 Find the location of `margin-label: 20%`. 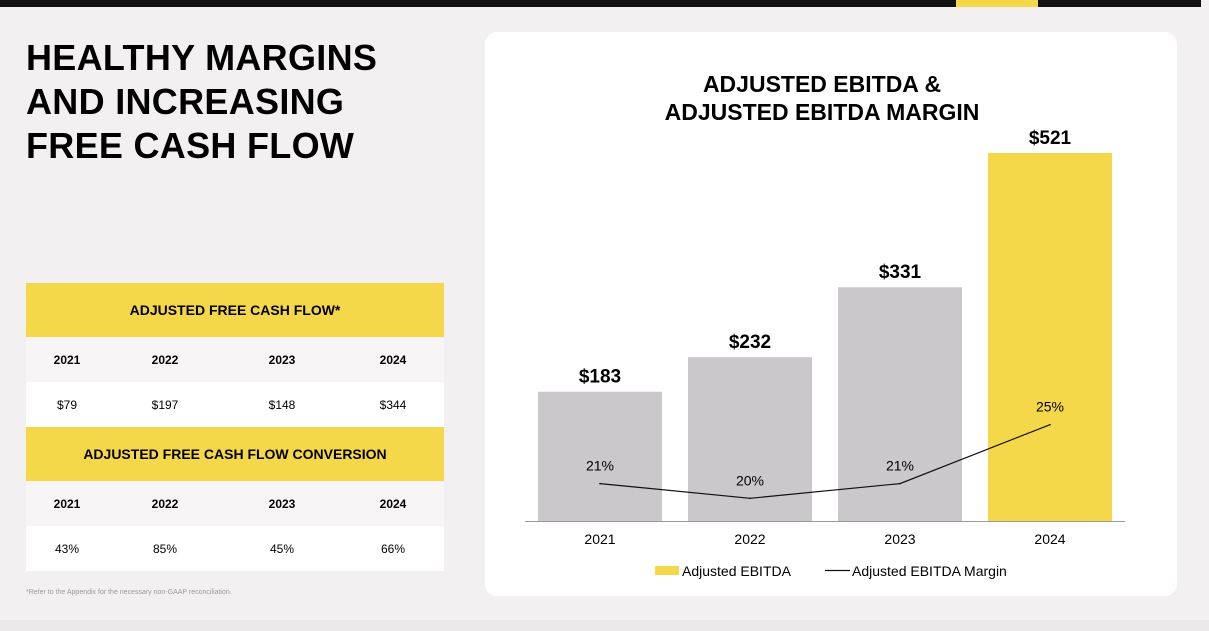

margin-label: 20% is located at coordinates (750, 480).